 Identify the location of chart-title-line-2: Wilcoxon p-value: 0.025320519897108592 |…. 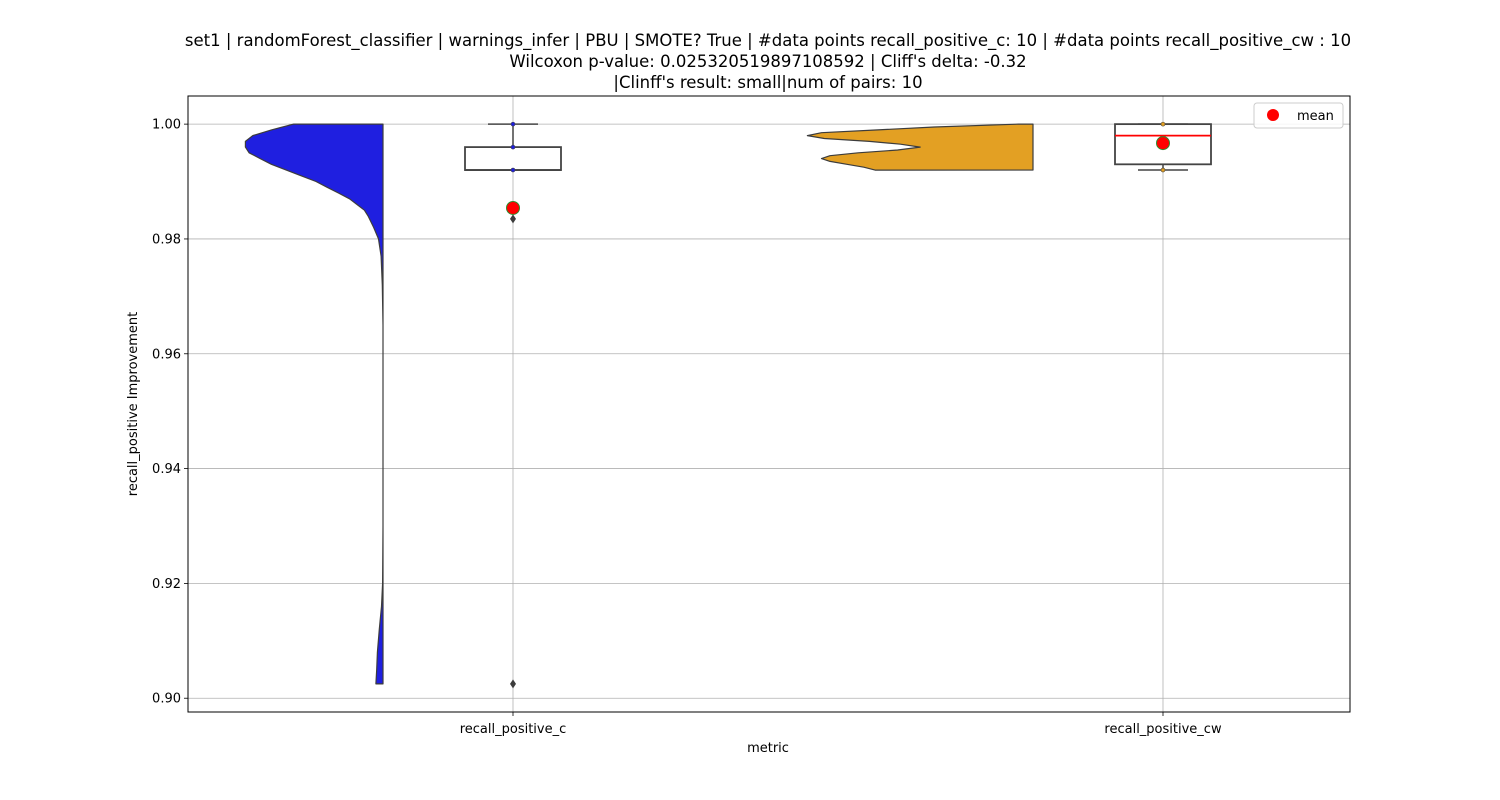
(767, 61).